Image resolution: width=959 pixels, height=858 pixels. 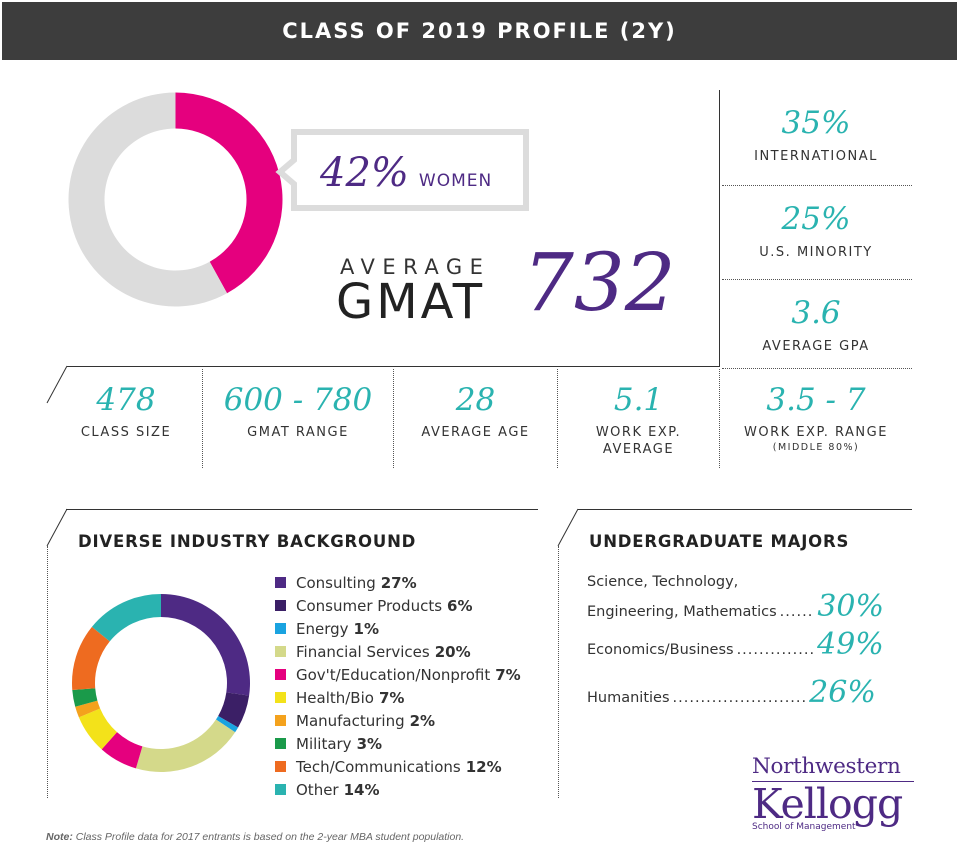 What do you see at coordinates (126, 413) in the screenshot?
I see `row-stat-class-size: 478 CLASS SIZE` at bounding box center [126, 413].